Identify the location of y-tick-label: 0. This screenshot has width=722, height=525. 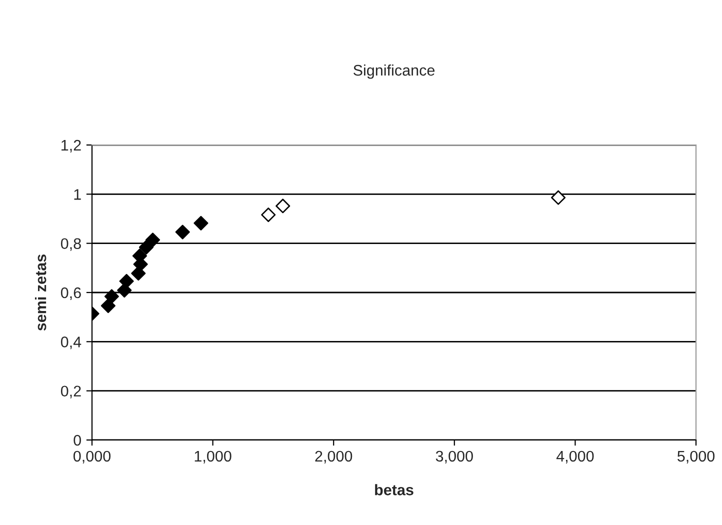
(77, 440).